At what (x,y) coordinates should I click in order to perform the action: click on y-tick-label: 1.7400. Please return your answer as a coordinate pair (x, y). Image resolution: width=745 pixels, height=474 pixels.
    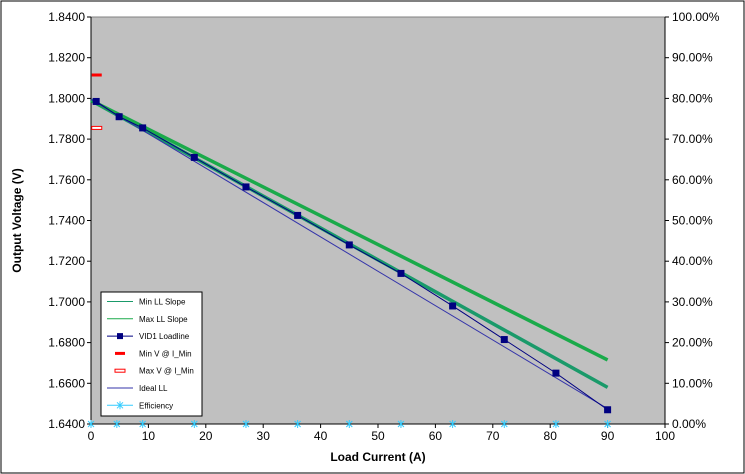
    Looking at the image, I should click on (66, 221).